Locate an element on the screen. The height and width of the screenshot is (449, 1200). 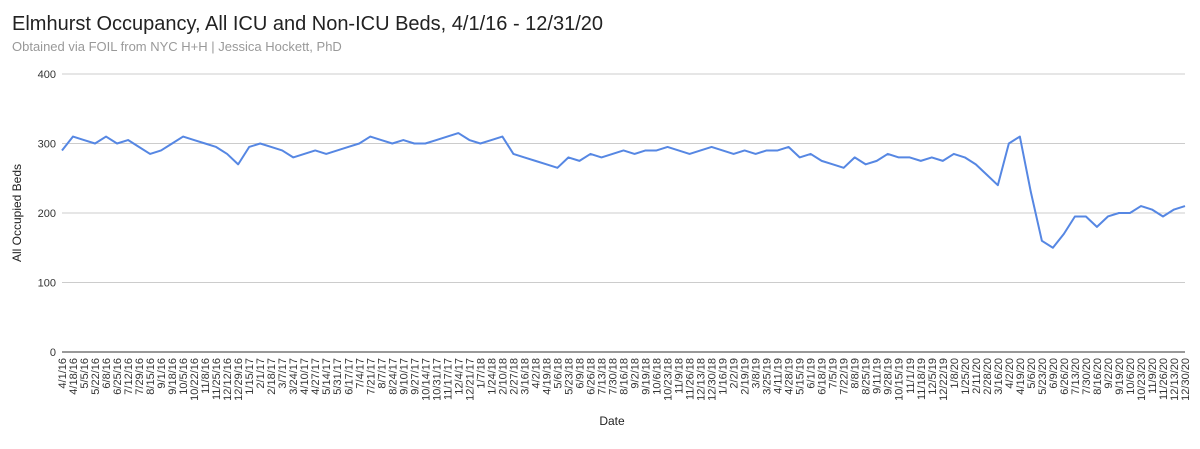
x-tick-label: 6/26/18 is located at coordinates (591, 376).